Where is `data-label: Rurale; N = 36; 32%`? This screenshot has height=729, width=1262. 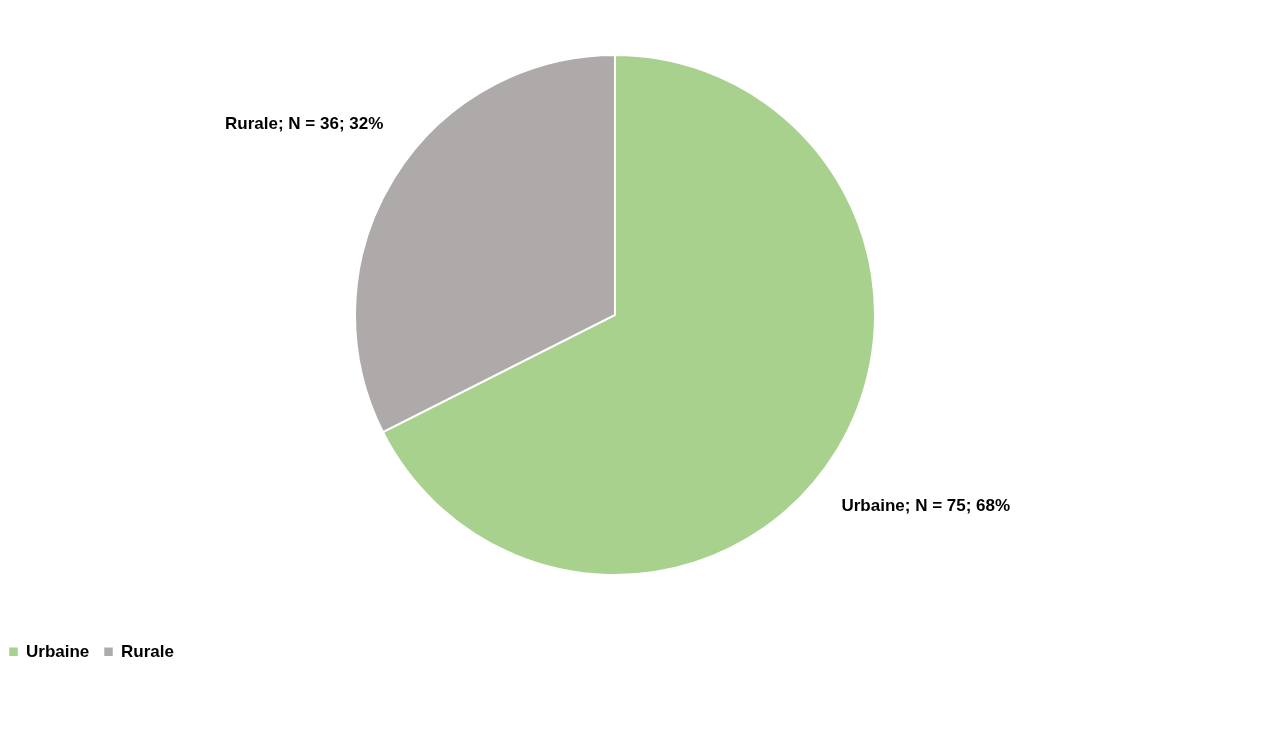 data-label: Rurale; N = 36; 32% is located at coordinates (304, 123).